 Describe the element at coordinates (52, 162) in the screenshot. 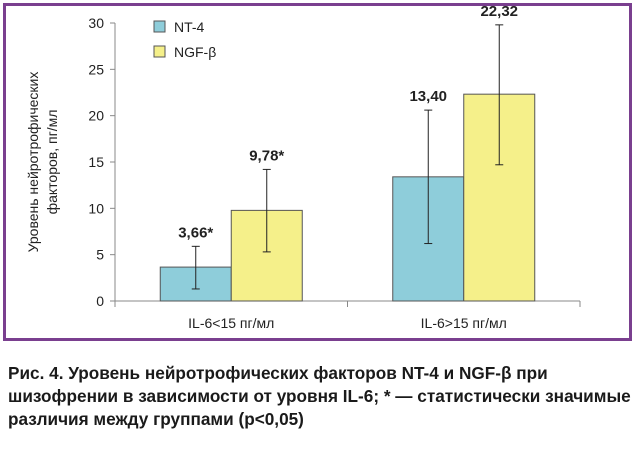

I see `y-axis-label-line: факторов, пг/мл` at that location.